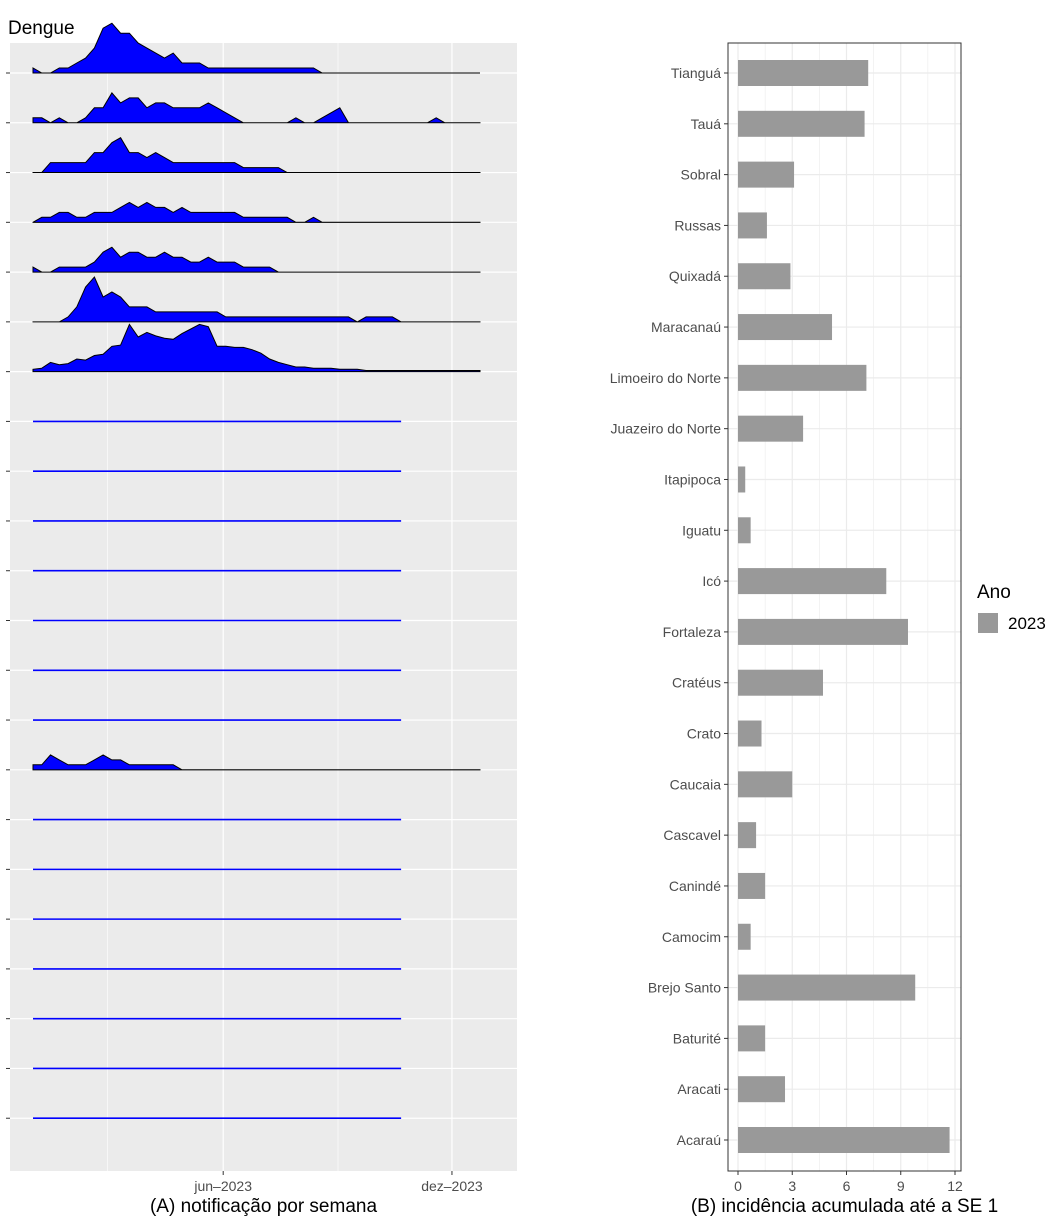  Describe the element at coordinates (665, 429) in the screenshot. I see `bar-category-label: Juazeiro do Norte` at that location.